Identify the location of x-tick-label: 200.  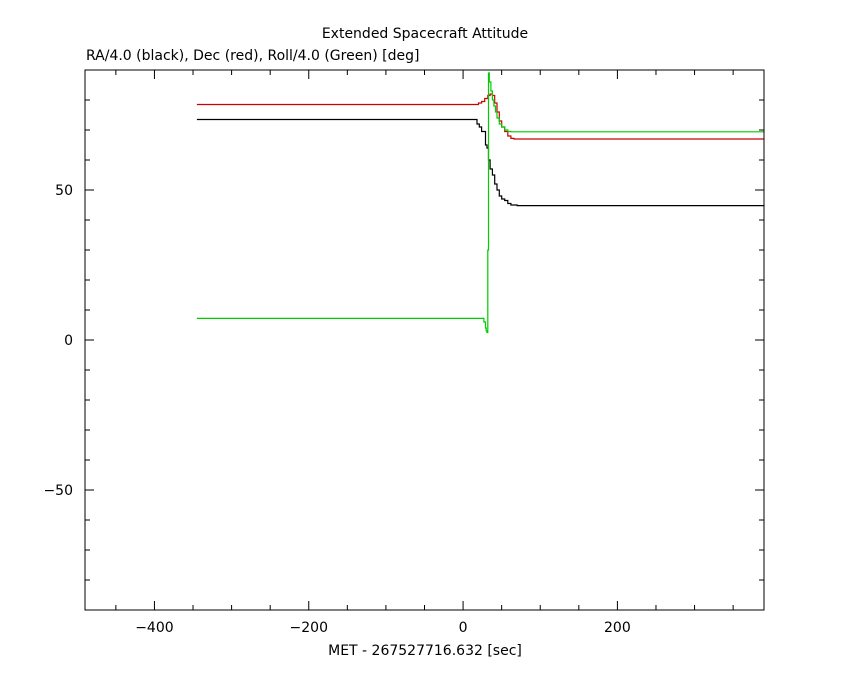
(617, 628).